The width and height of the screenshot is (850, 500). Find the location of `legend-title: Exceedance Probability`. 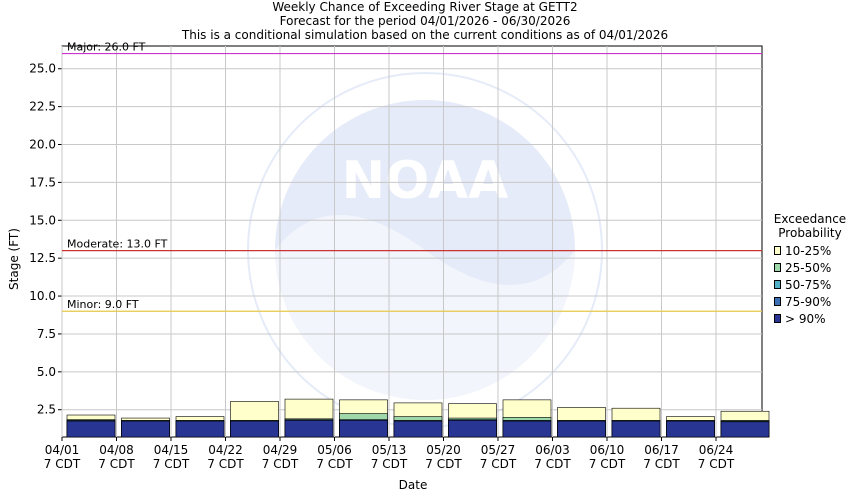

legend-title: Exceedance Probability is located at coordinates (810, 226).